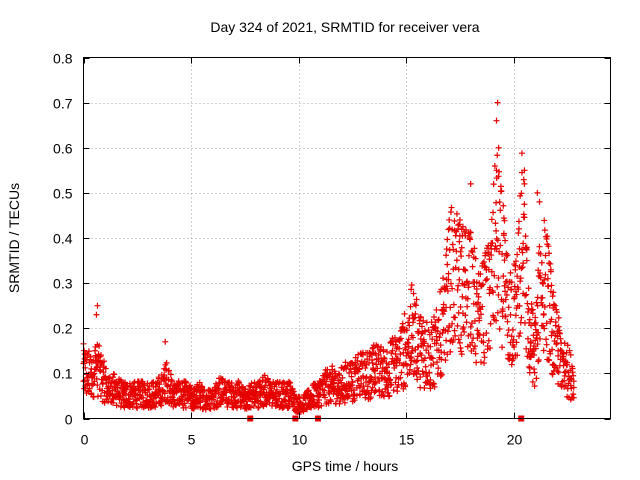 Image resolution: width=640 pixels, height=480 pixels. Describe the element at coordinates (407, 440) in the screenshot. I see `x-tick-label: 15` at that location.